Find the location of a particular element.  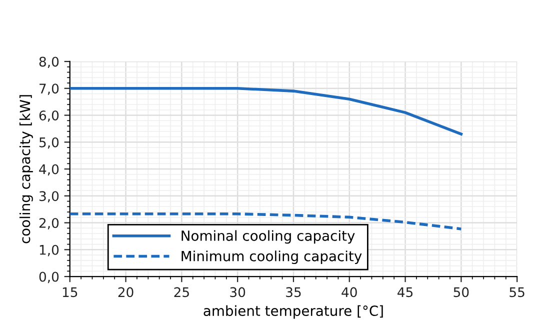

x-tick-label: 45 is located at coordinates (405, 292).